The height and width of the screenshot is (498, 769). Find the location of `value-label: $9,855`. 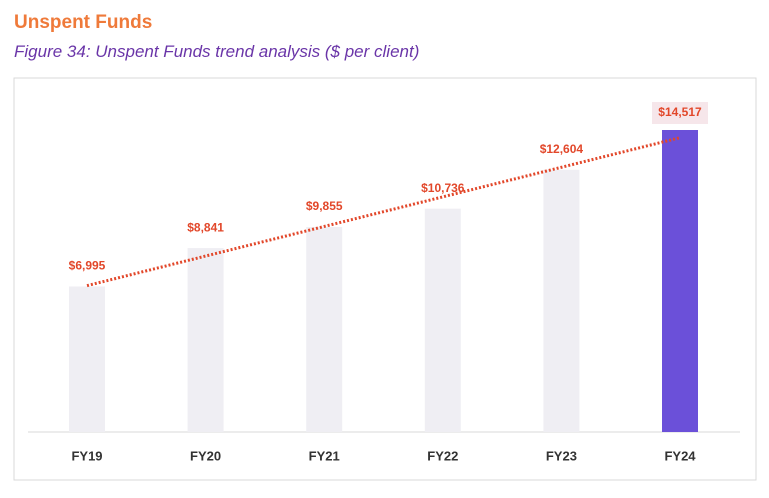

value-label: $9,855 is located at coordinates (324, 206).